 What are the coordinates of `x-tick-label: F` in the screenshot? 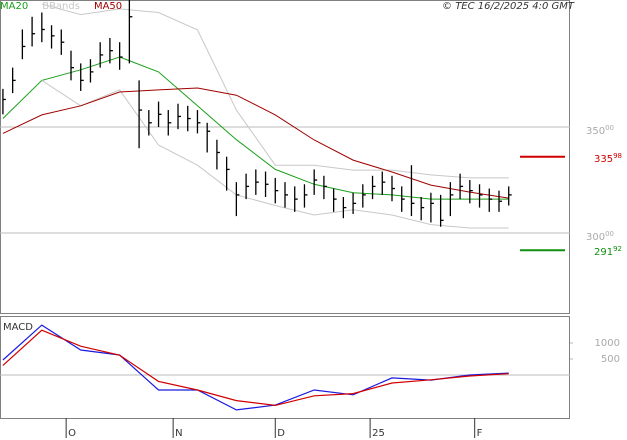 It's located at (480, 433).